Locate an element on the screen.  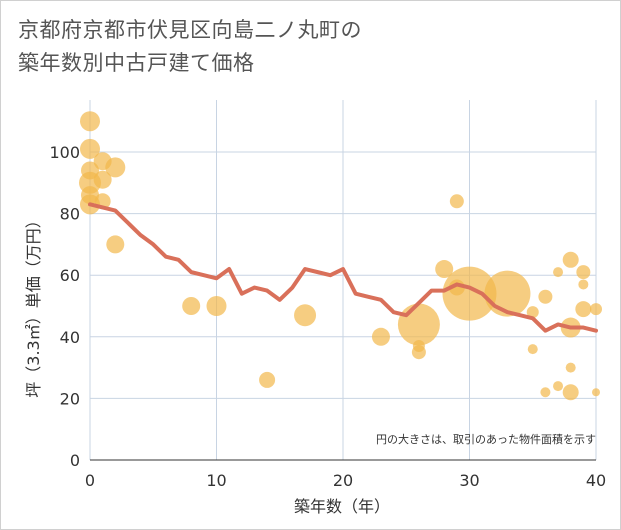
title-line-1: 京都府京都市伏見区向島二ノ丸町の is located at coordinates (190, 30).